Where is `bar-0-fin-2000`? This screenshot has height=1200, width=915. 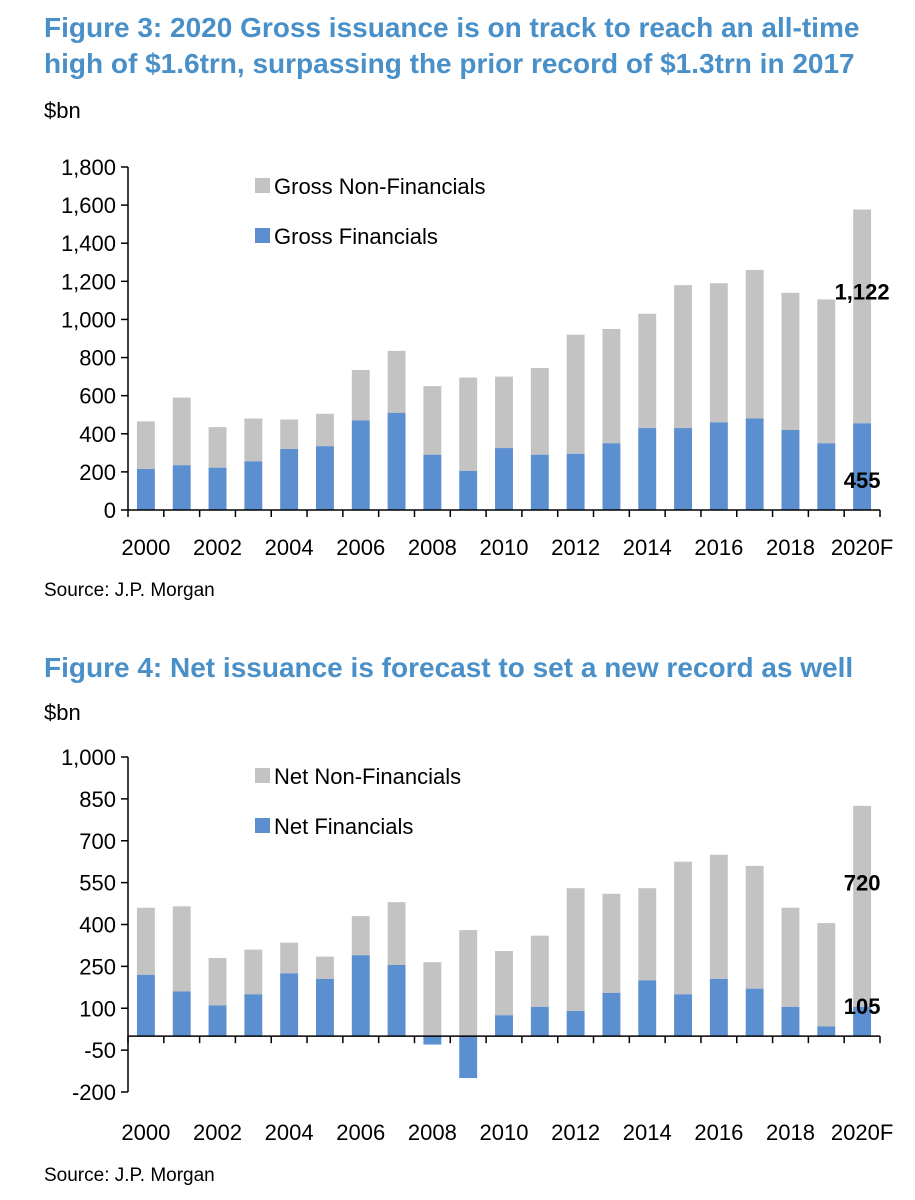 bar-0-fin-2000 is located at coordinates (145, 489).